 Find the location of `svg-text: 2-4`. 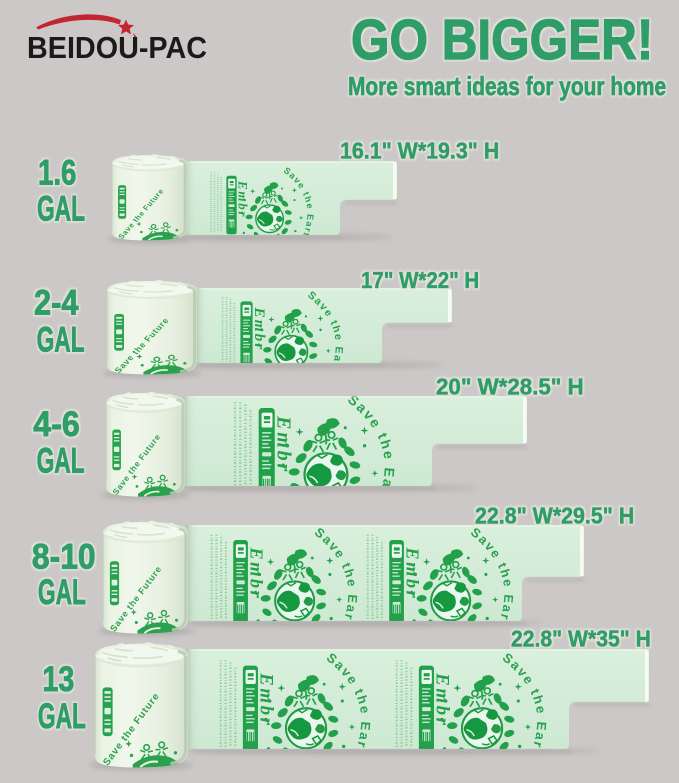

svg-text: 2-4 is located at coordinates (56, 302).